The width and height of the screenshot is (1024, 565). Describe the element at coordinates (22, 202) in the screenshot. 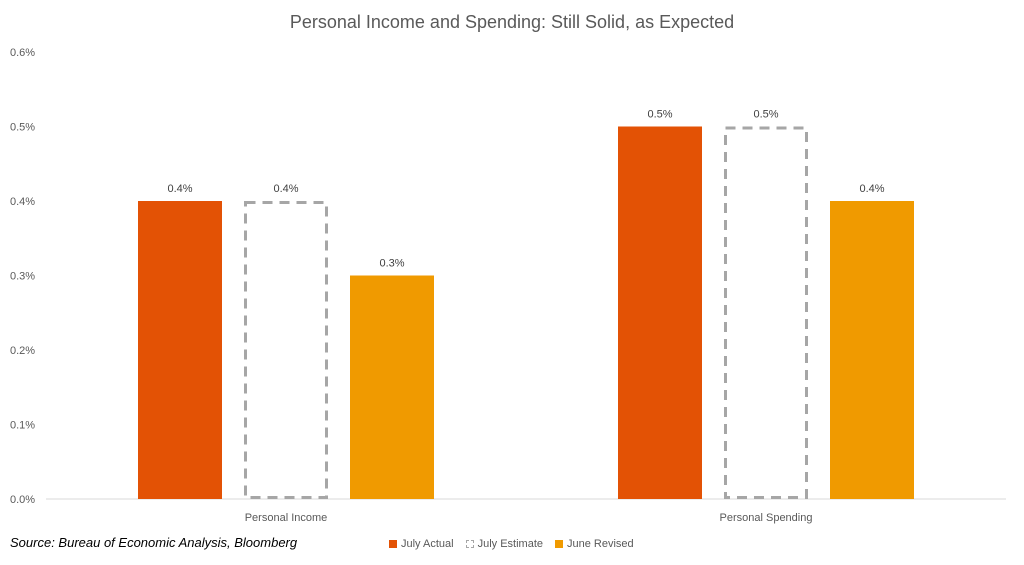

I see `y-tick-label: 0.4%` at that location.